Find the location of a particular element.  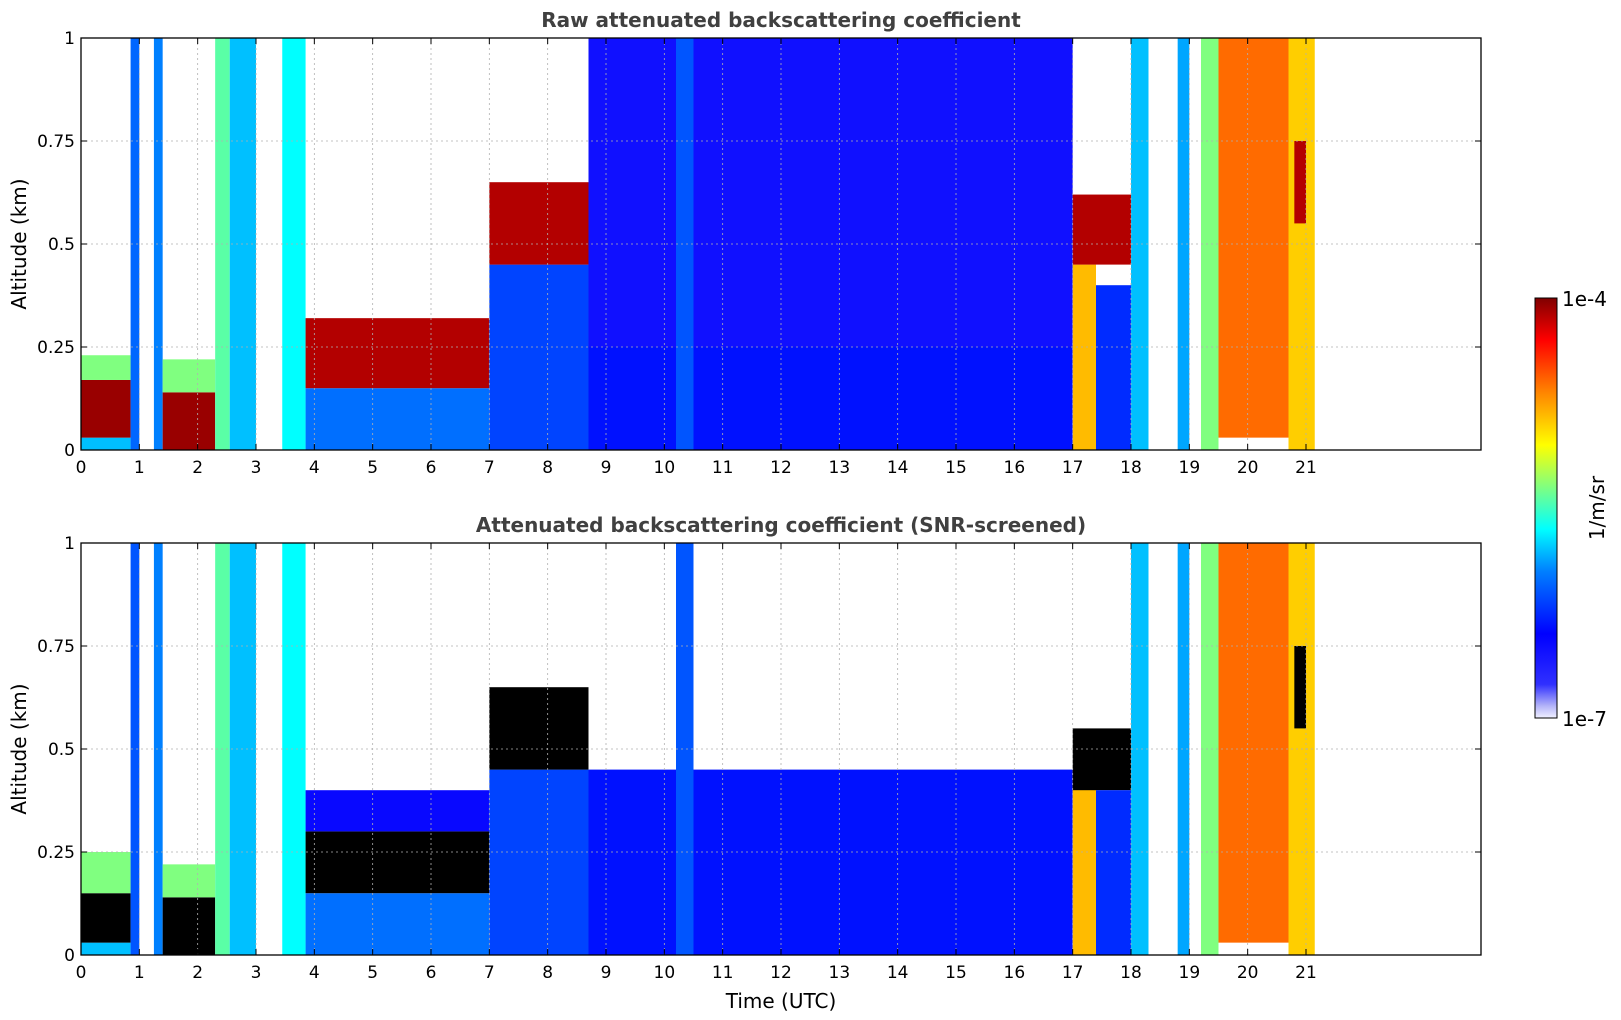

x-tick-label: 13 is located at coordinates (840, 468).